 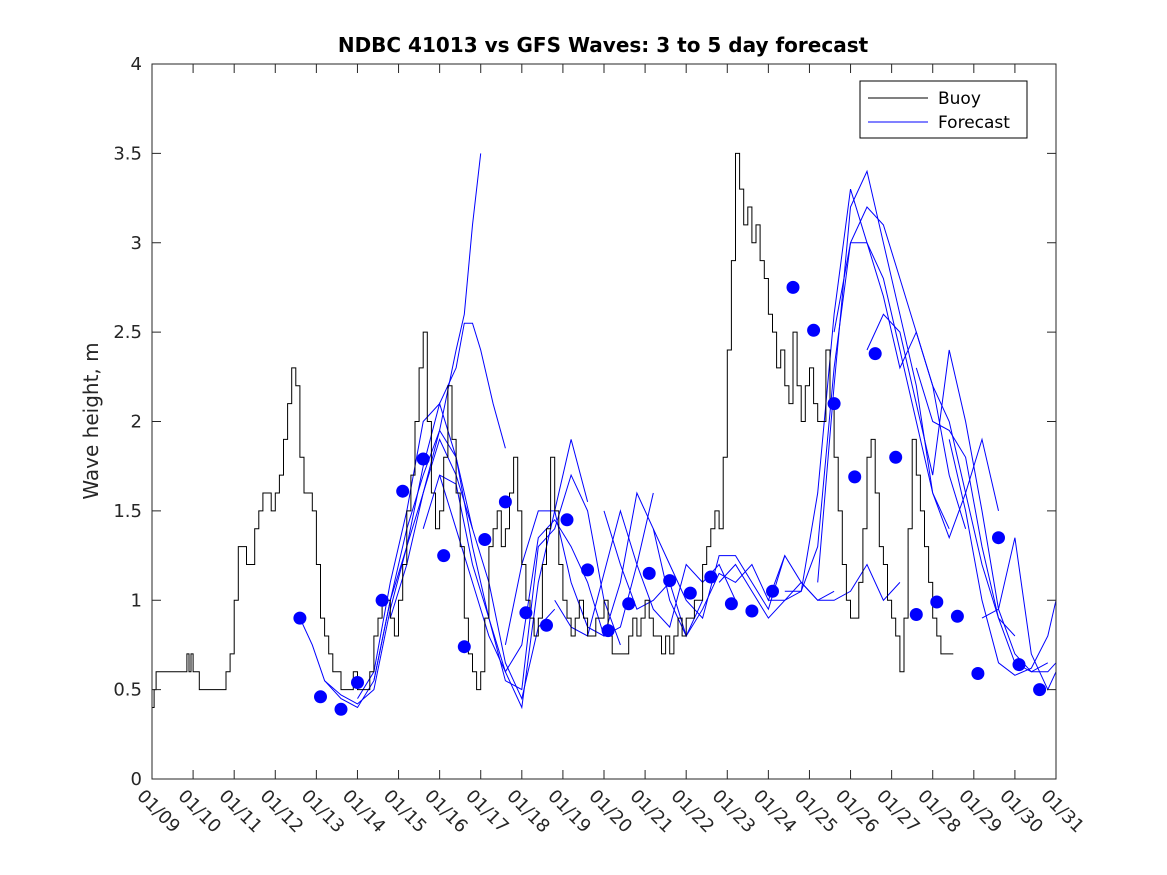 I want to click on legend: Buoy Forecast, so click(x=943, y=109).